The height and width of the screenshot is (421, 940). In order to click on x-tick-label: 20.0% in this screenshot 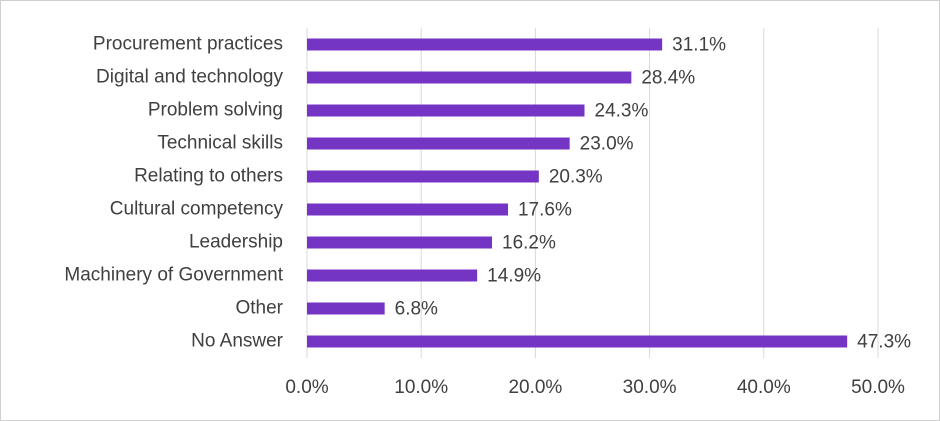, I will do `click(535, 387)`.